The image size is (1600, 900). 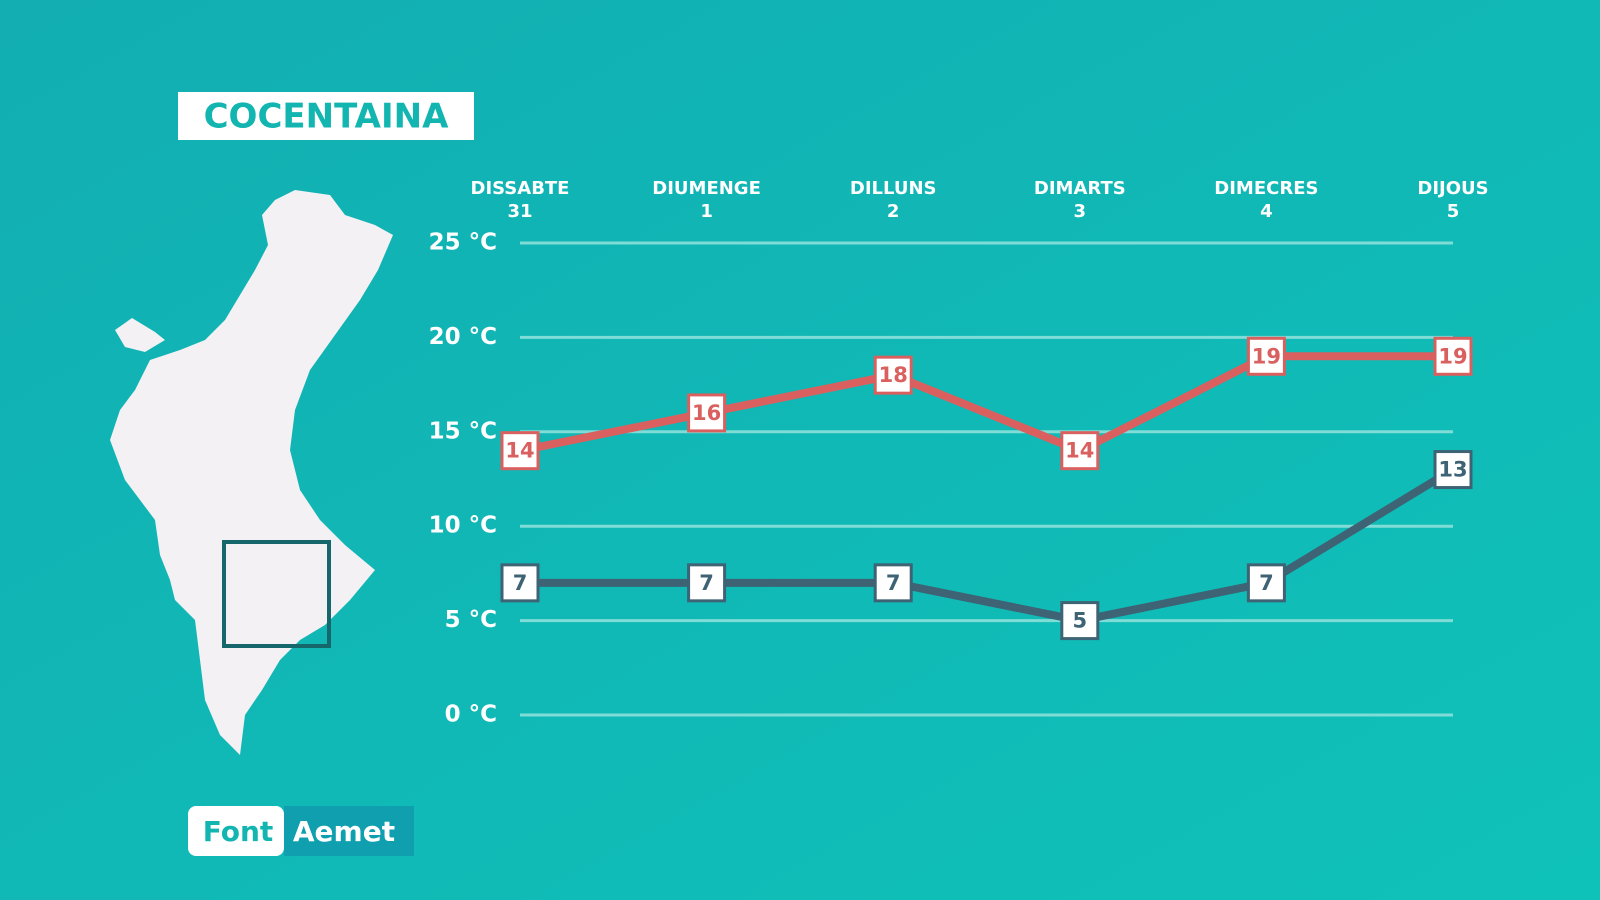 I want to click on x-tick-label: DIJOUS, so click(x=1452, y=188).